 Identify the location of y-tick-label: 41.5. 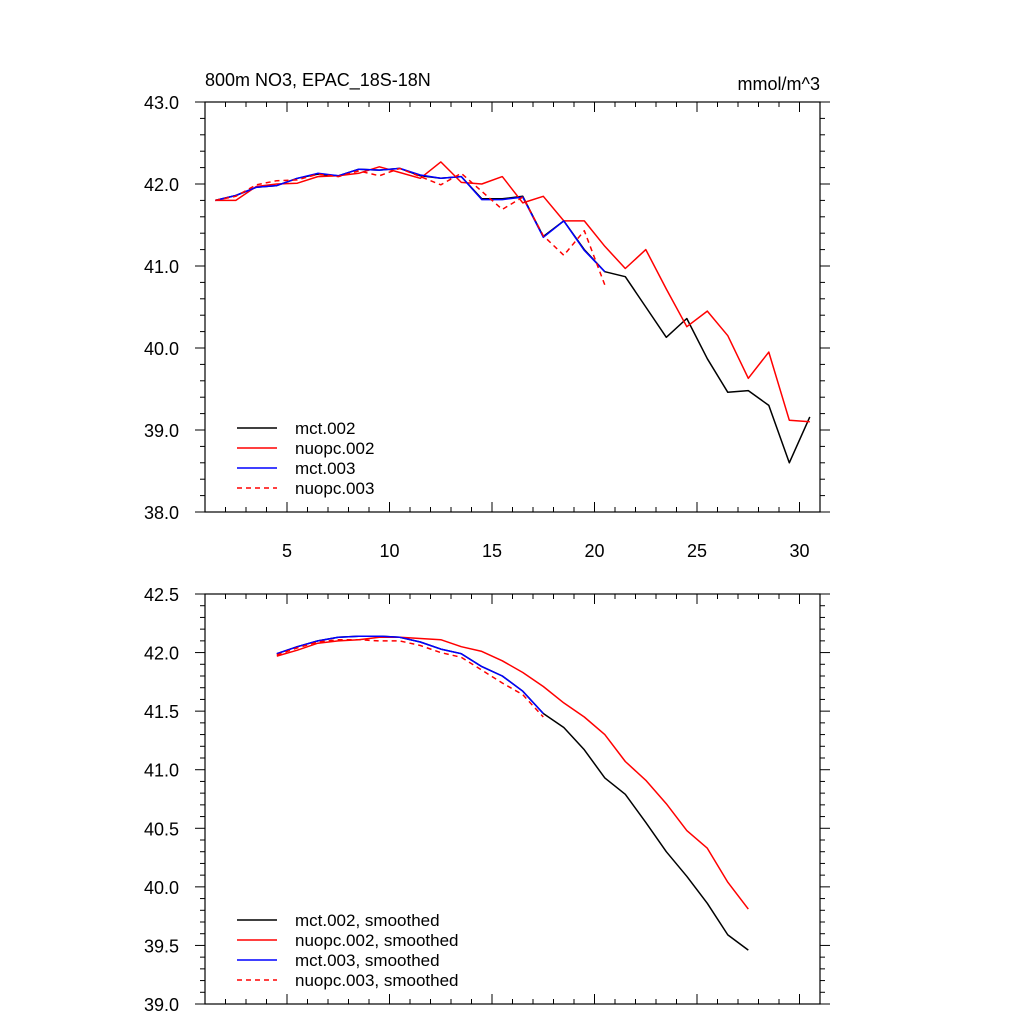
(161, 712).